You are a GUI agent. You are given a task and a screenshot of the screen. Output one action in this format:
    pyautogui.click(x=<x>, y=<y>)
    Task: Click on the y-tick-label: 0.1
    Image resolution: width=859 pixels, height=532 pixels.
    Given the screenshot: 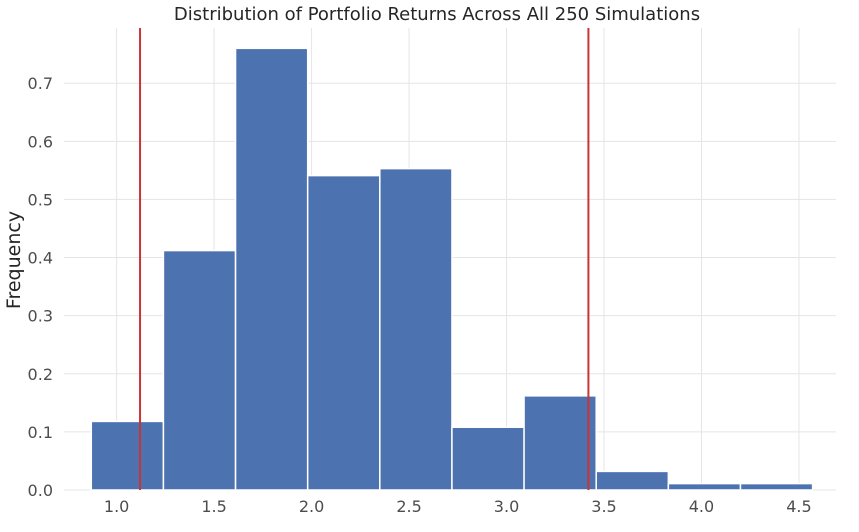 What is the action you would take?
    pyautogui.click(x=40, y=432)
    